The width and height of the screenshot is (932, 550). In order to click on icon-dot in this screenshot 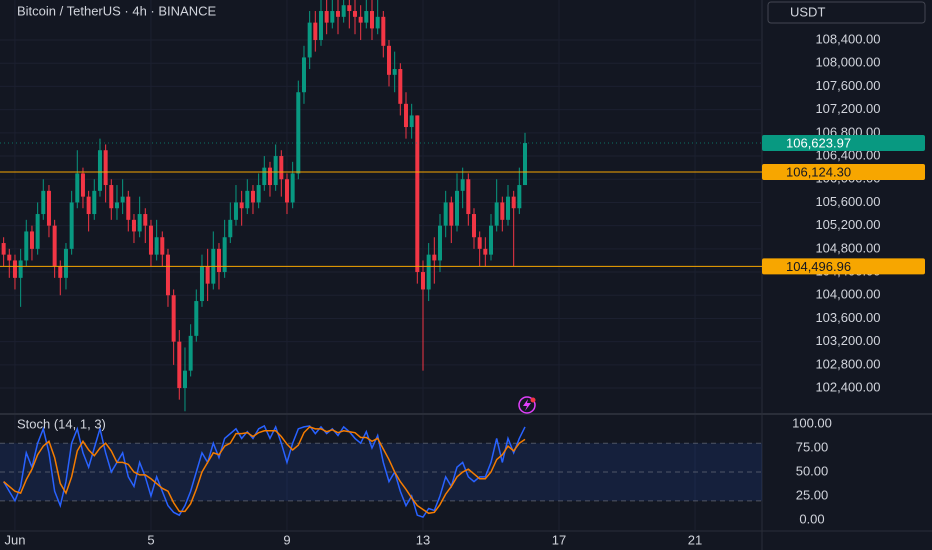, I will do `click(533, 400)`.